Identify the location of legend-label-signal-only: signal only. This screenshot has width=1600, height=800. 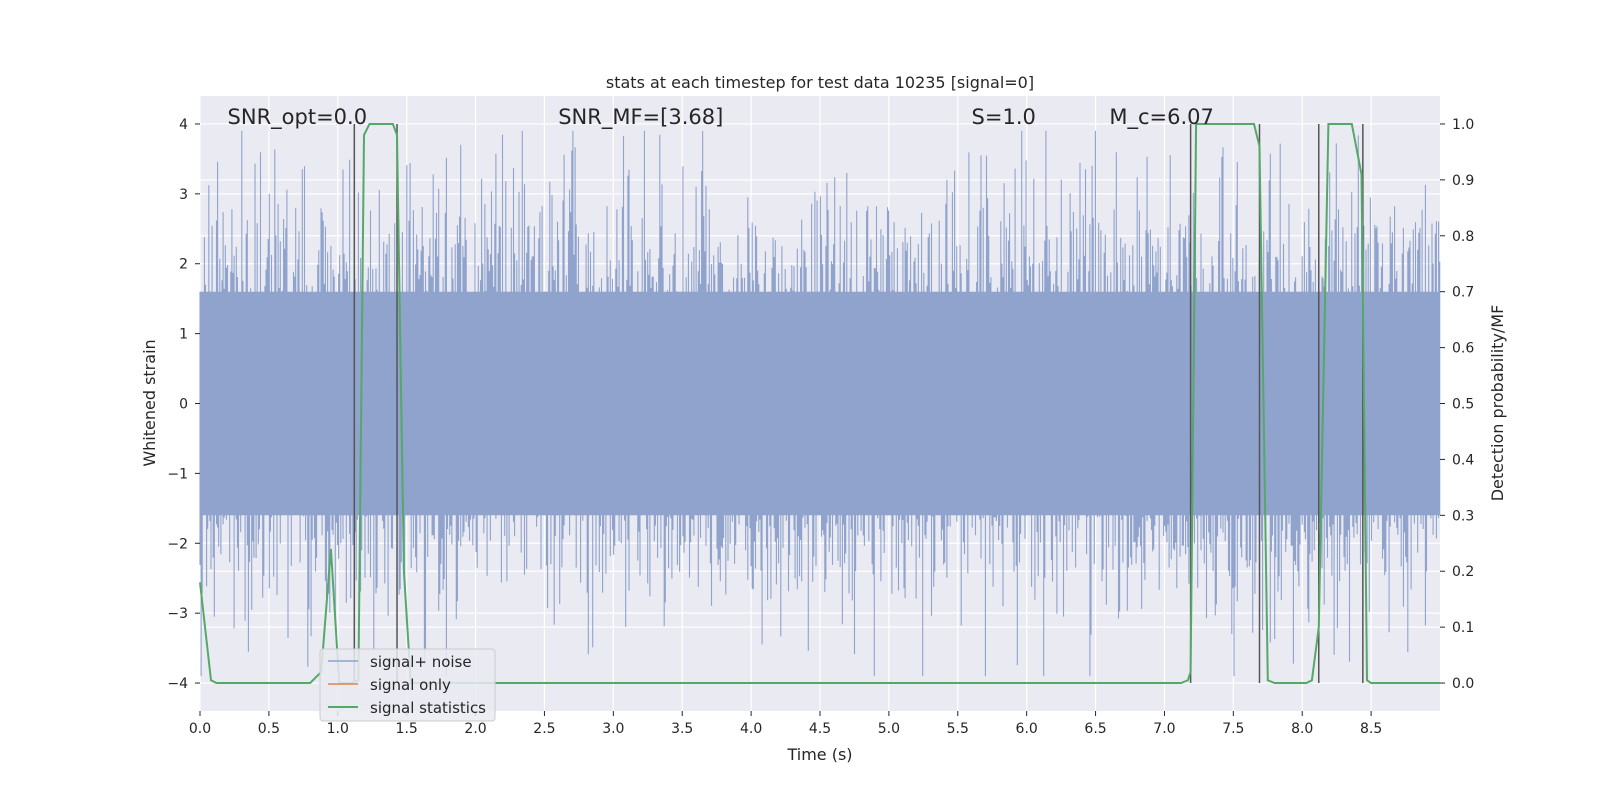
(410, 685).